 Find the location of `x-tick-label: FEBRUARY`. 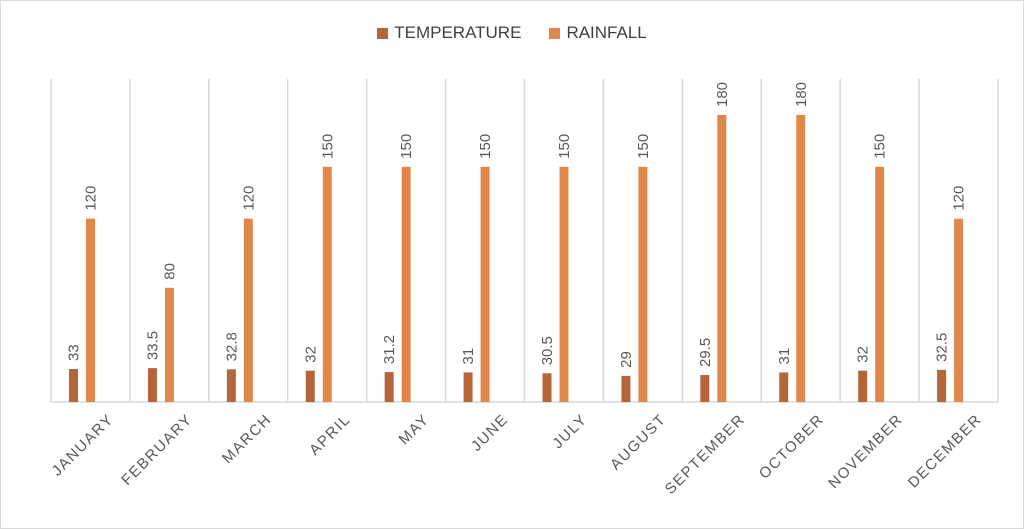

x-tick-label: FEBRUARY is located at coordinates (157, 450).